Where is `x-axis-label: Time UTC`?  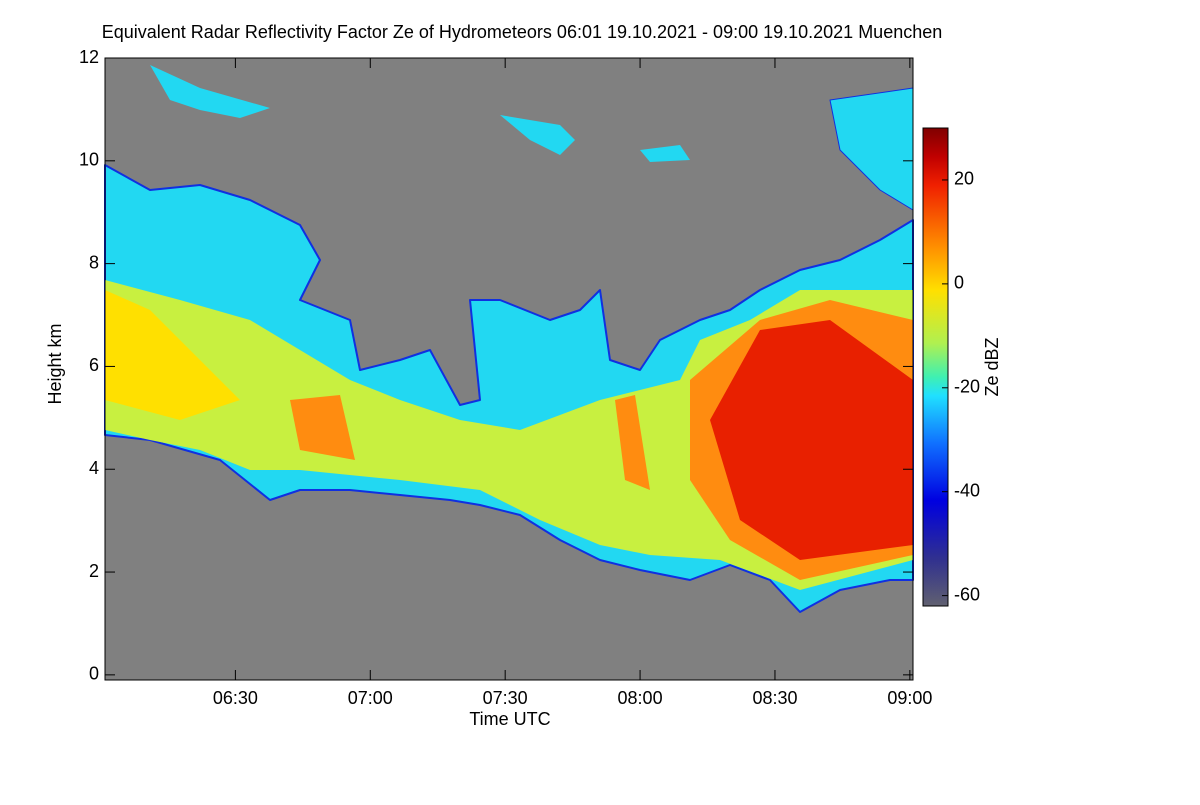 x-axis-label: Time UTC is located at coordinates (509, 719).